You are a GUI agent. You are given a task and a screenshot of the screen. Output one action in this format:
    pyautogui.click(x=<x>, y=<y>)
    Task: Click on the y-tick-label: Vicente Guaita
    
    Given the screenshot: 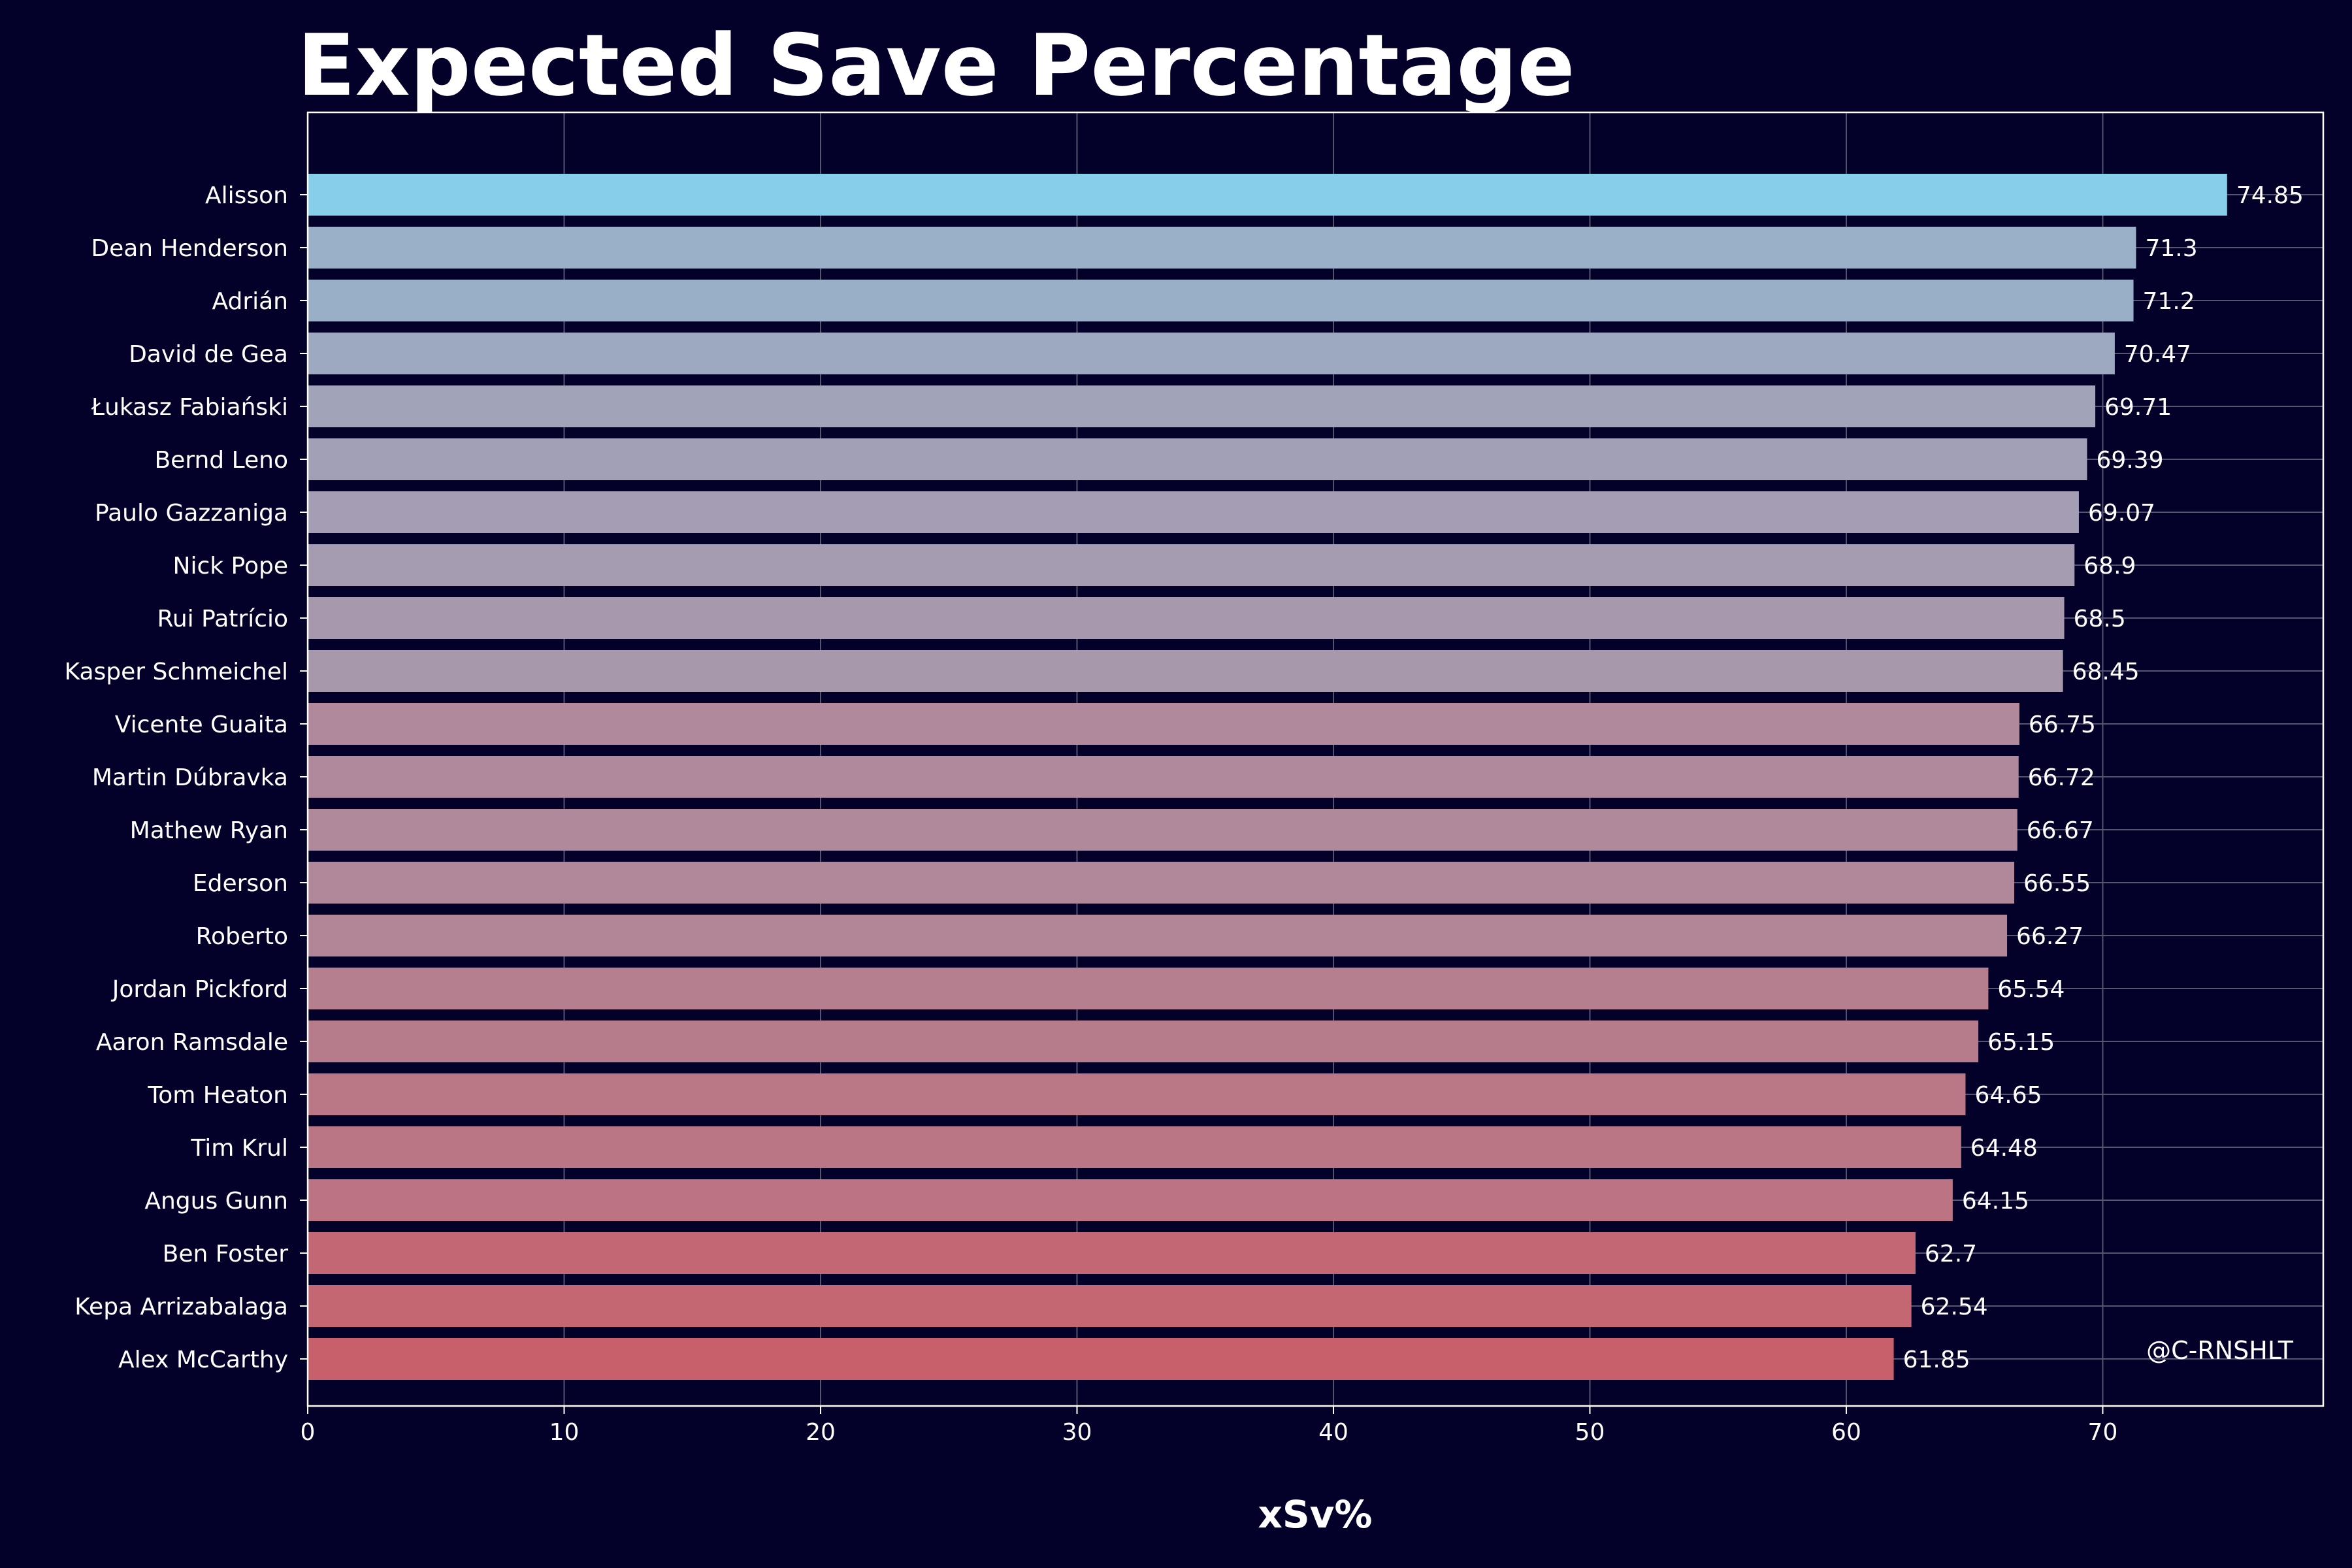 What is the action you would take?
    pyautogui.click(x=201, y=724)
    